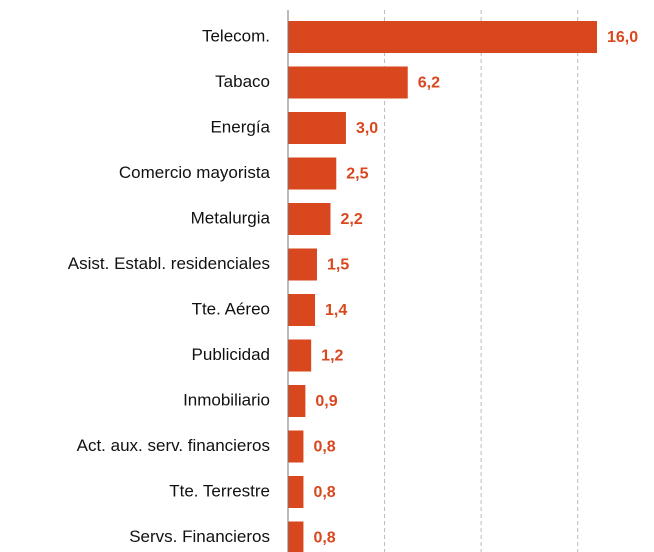  I want to click on category-label: Inmobiliario, so click(226, 399).